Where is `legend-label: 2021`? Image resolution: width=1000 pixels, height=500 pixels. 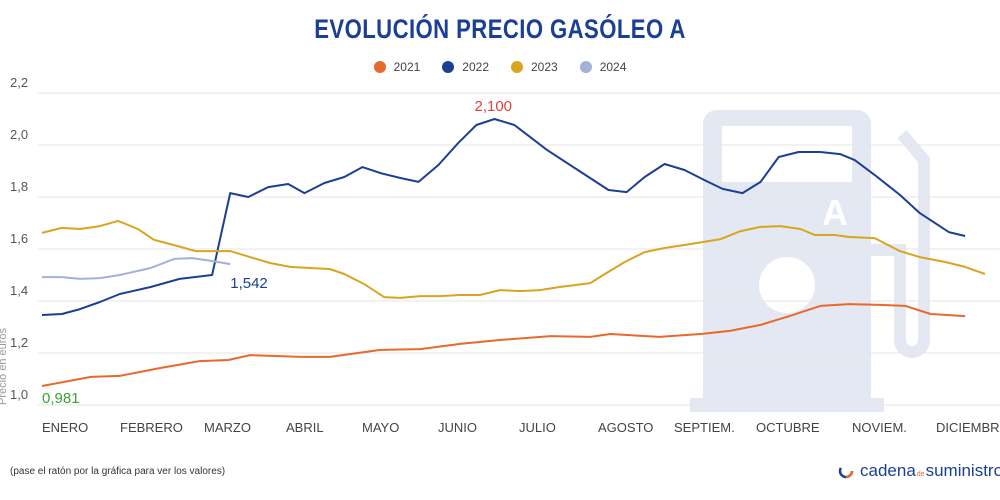 legend-label: 2021 is located at coordinates (407, 67).